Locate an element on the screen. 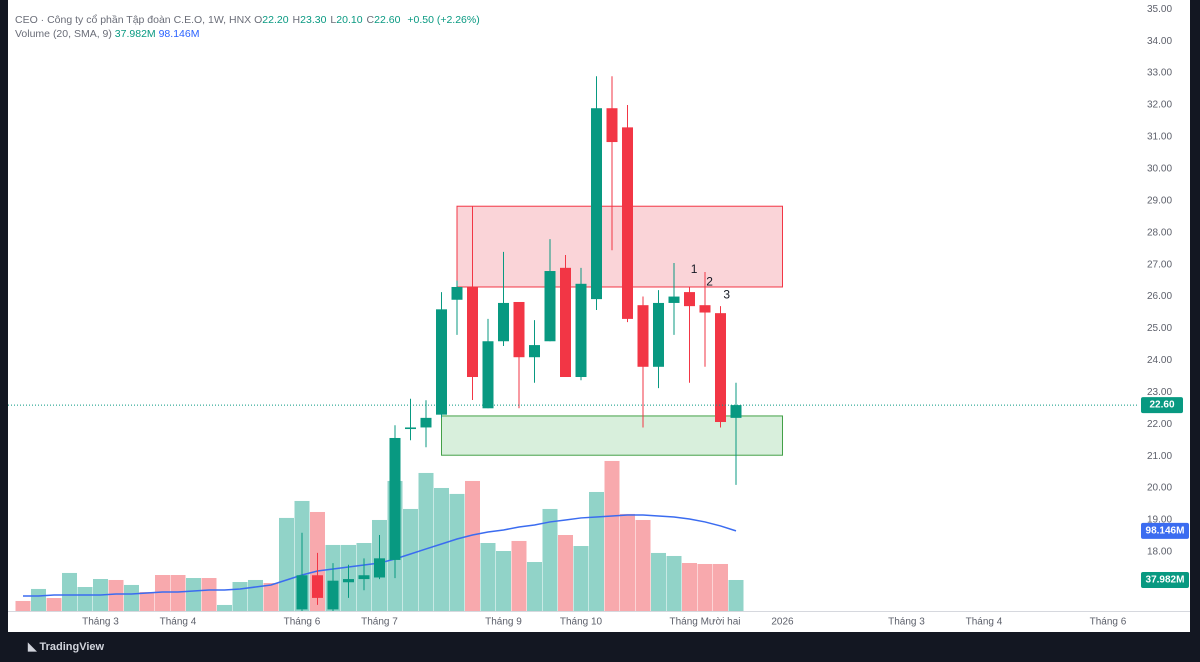 The height and width of the screenshot is (662, 1200). x-tick-label: Tháng Mười hai is located at coordinates (704, 622).